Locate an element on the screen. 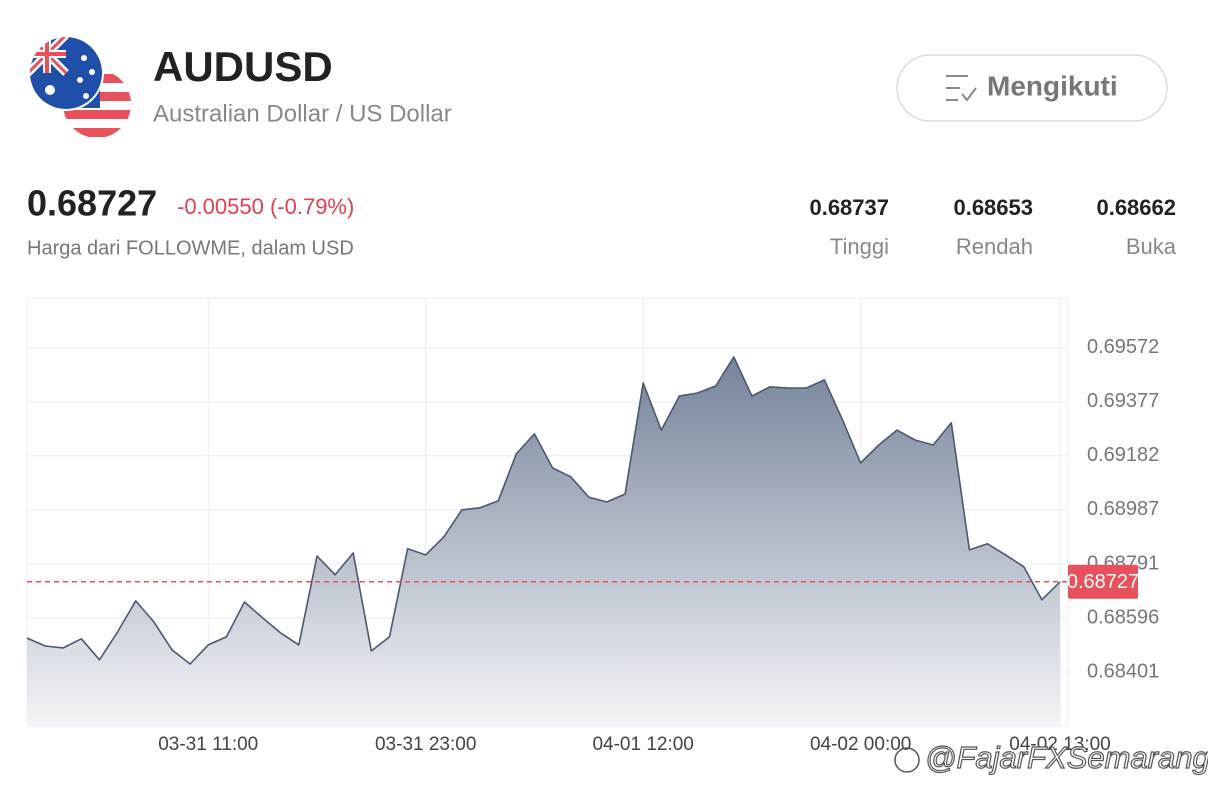 Image resolution: width=1208 pixels, height=804 pixels. x-tick-label: 03-31 23:00 is located at coordinates (425, 744).